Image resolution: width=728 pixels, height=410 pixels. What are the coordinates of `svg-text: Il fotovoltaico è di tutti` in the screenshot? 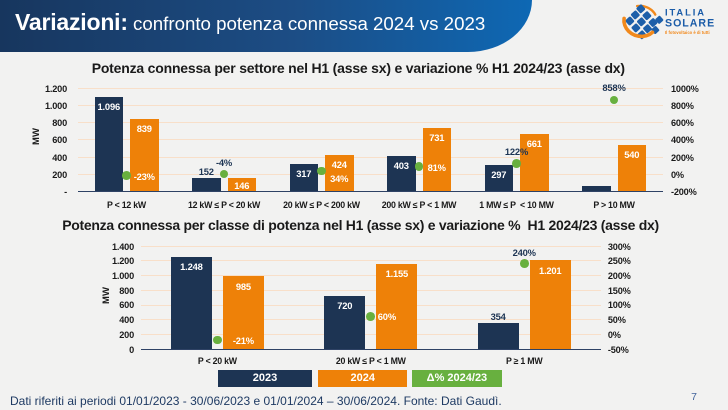 It's located at (687, 32).